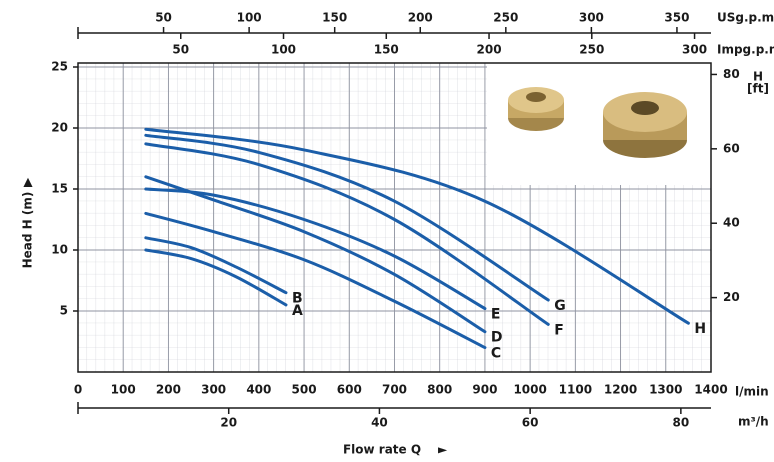 Image resolution: width=774 pixels, height=462 pixels. What do you see at coordinates (497, 338) in the screenshot?
I see `curve-label: D` at bounding box center [497, 338].